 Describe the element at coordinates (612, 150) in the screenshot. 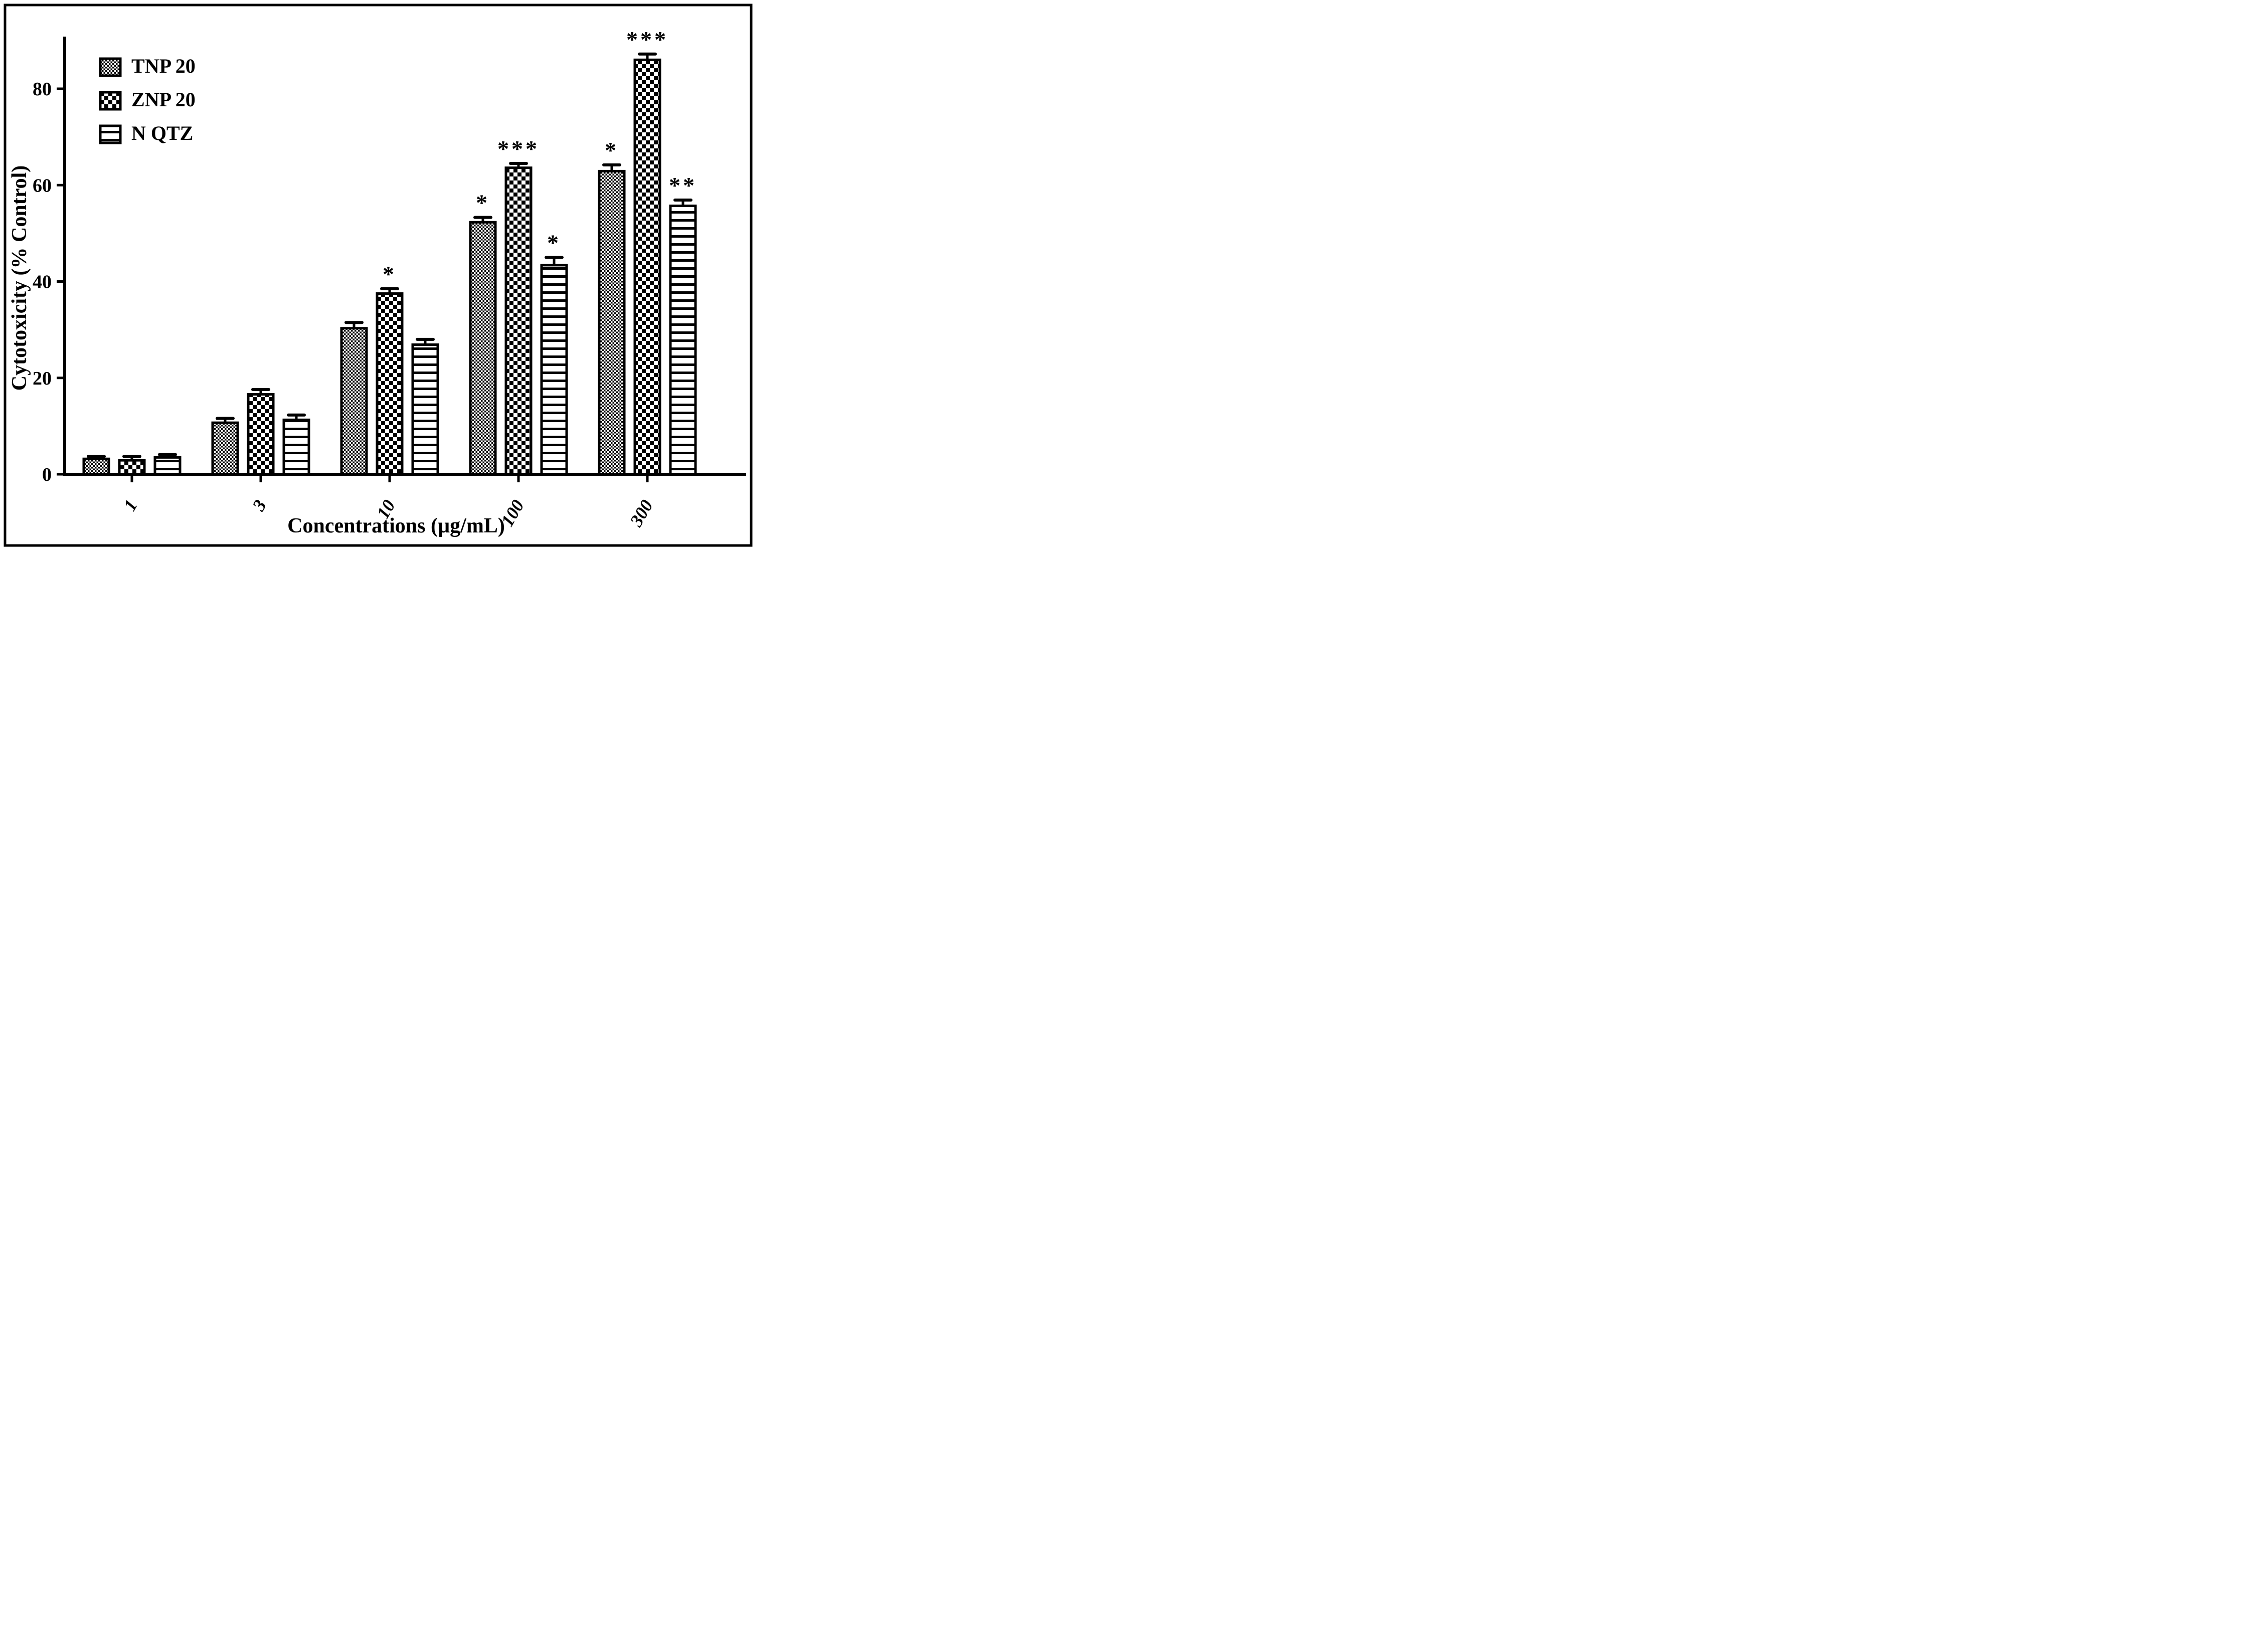

I see `significance-tnp-20-c300: *` at that location.